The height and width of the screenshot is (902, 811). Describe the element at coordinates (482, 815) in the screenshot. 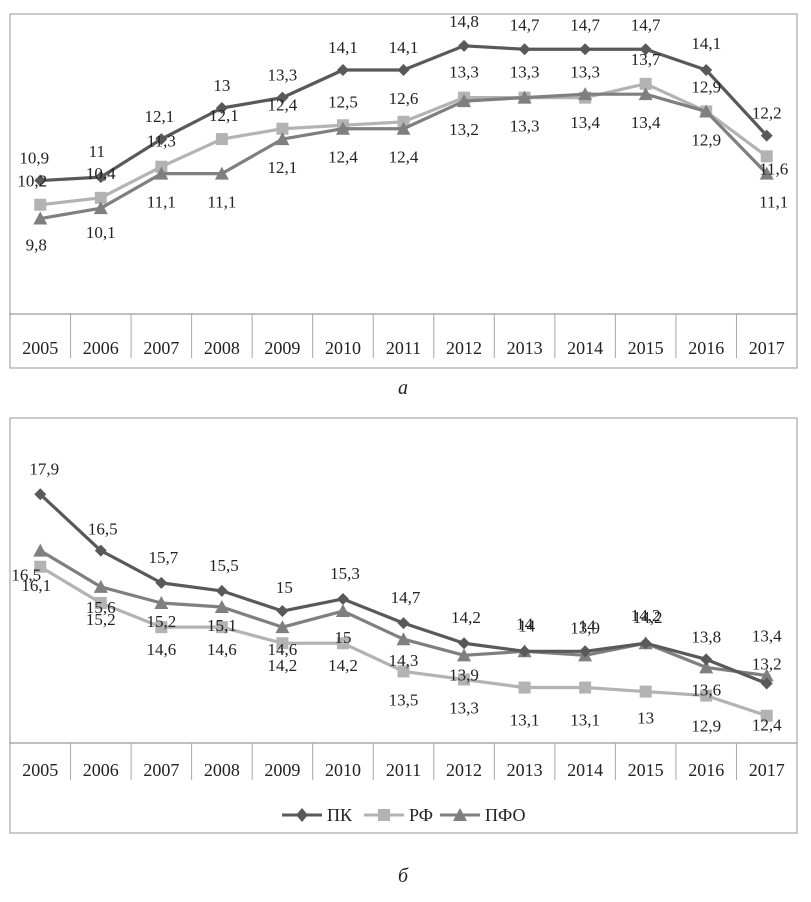

I see `legend-item-pfo: ПФО` at that location.